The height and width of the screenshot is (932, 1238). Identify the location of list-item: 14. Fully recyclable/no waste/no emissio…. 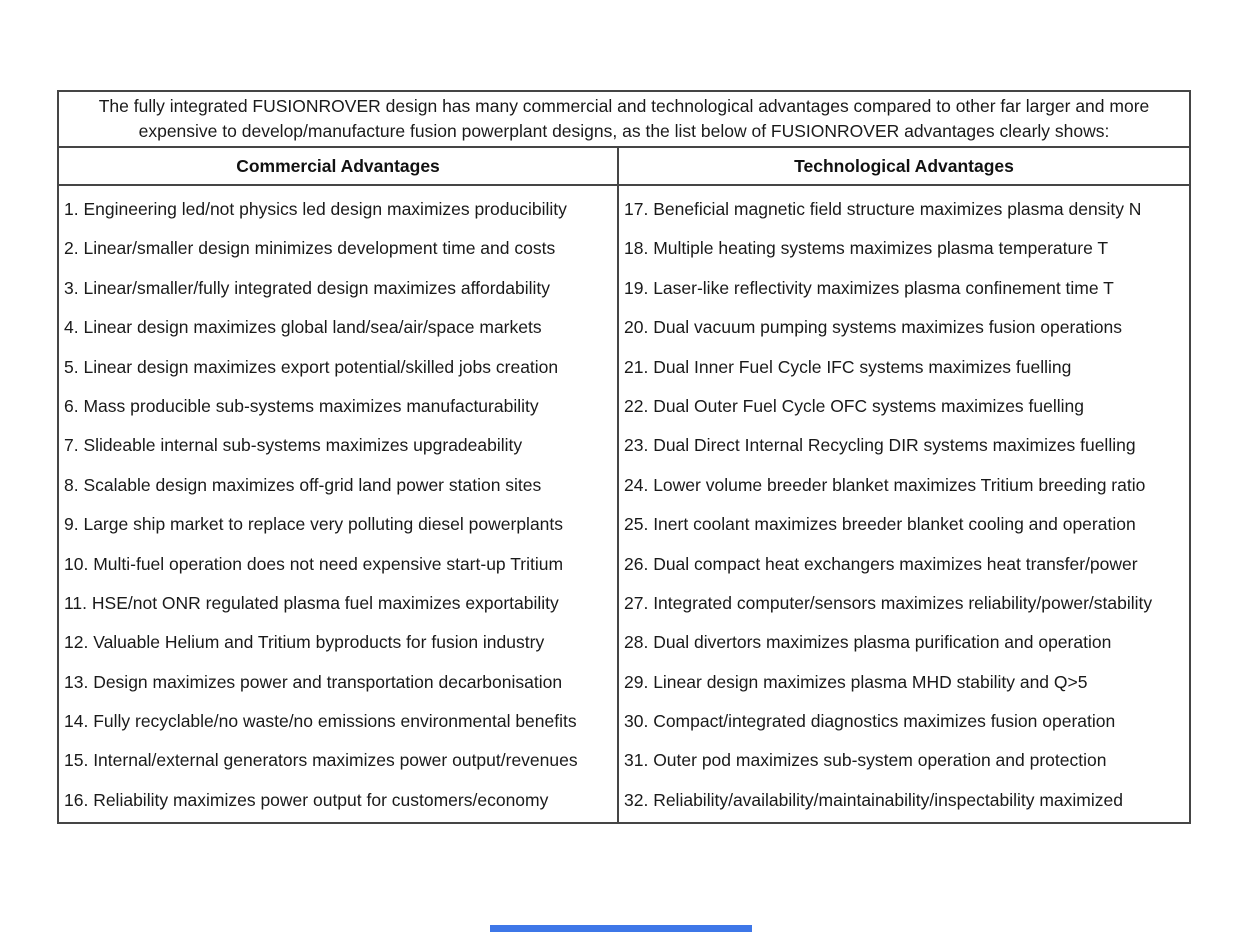
(320, 721).